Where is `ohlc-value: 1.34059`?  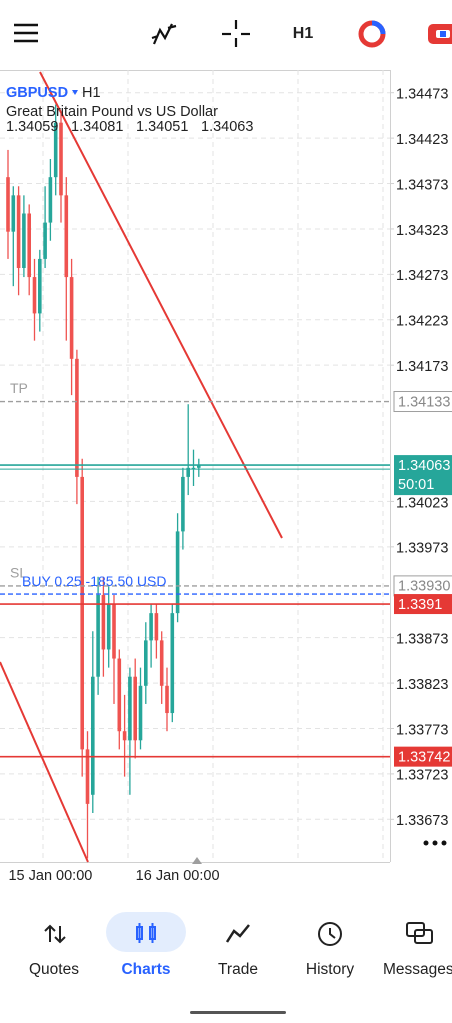 ohlc-value: 1.34059 is located at coordinates (32, 127).